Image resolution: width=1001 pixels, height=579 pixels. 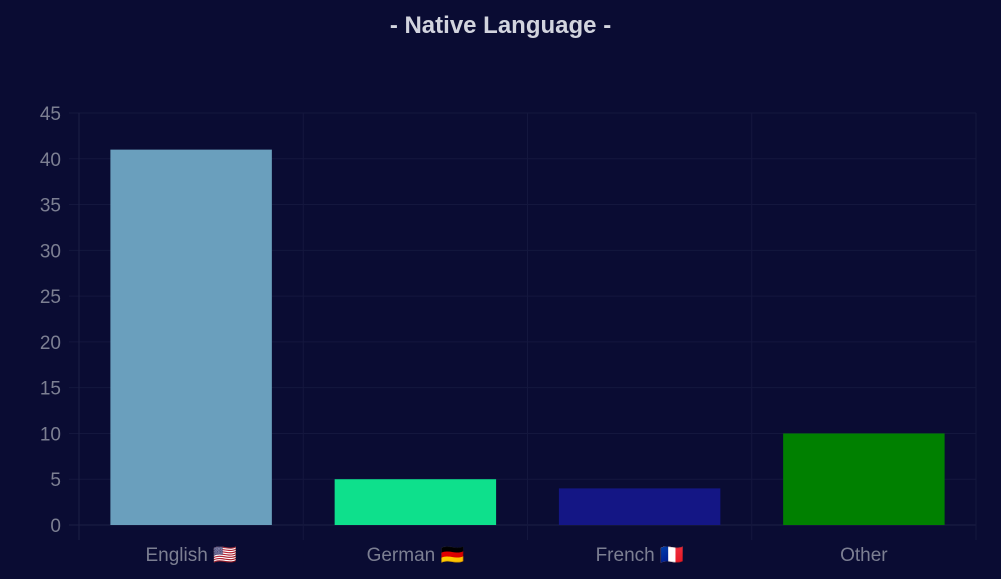 What do you see at coordinates (50, 251) in the screenshot?
I see `y-tick-label-30: 30` at bounding box center [50, 251].